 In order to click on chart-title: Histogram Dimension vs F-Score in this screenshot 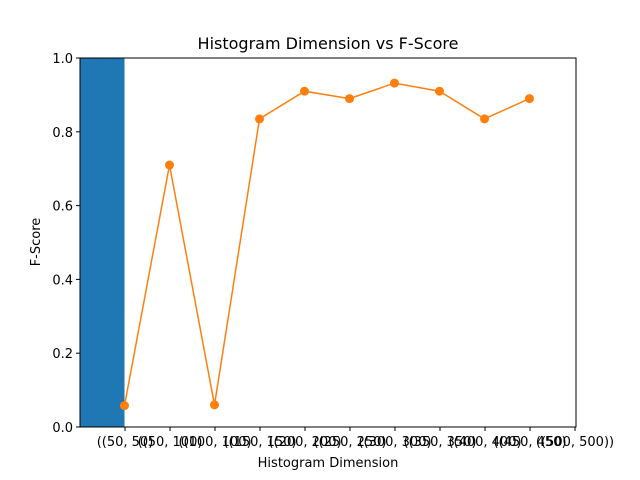, I will do `click(328, 43)`.